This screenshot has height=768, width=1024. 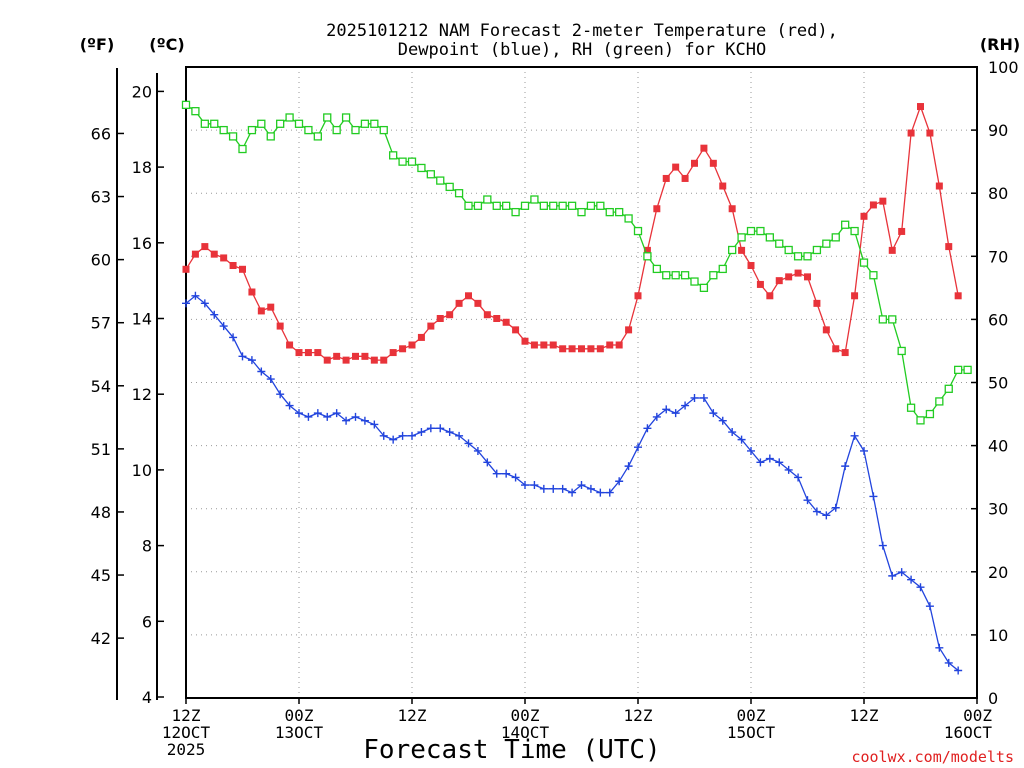 What do you see at coordinates (1003, 67) in the screenshot?
I see `rh-tick-label: 100` at bounding box center [1003, 67].